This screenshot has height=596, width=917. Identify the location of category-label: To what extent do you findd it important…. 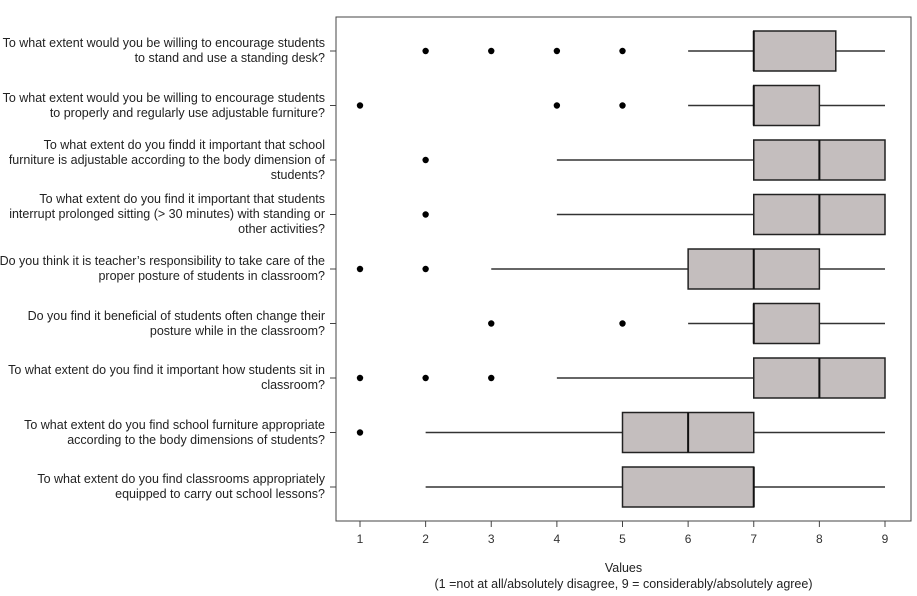
(166, 159).